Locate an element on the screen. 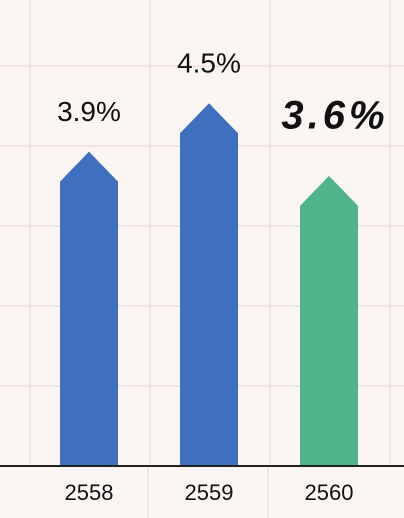  value-label: 3.9% is located at coordinates (89, 111).